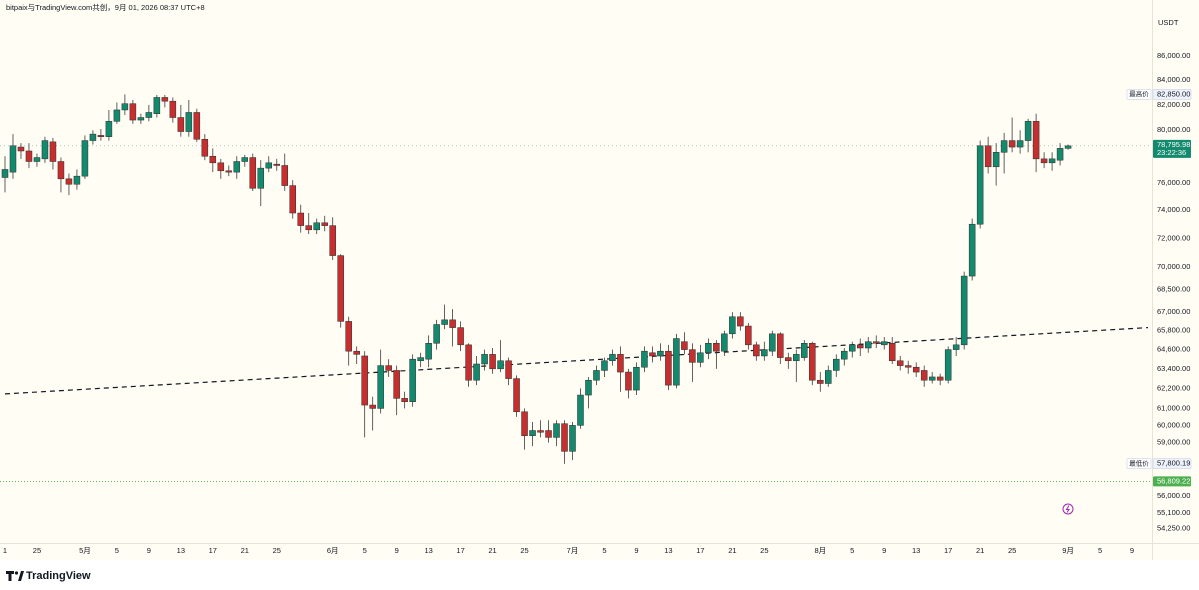 This screenshot has height=590, width=1199. I want to click on y-tick-label: 60,000.00, so click(1173, 424).